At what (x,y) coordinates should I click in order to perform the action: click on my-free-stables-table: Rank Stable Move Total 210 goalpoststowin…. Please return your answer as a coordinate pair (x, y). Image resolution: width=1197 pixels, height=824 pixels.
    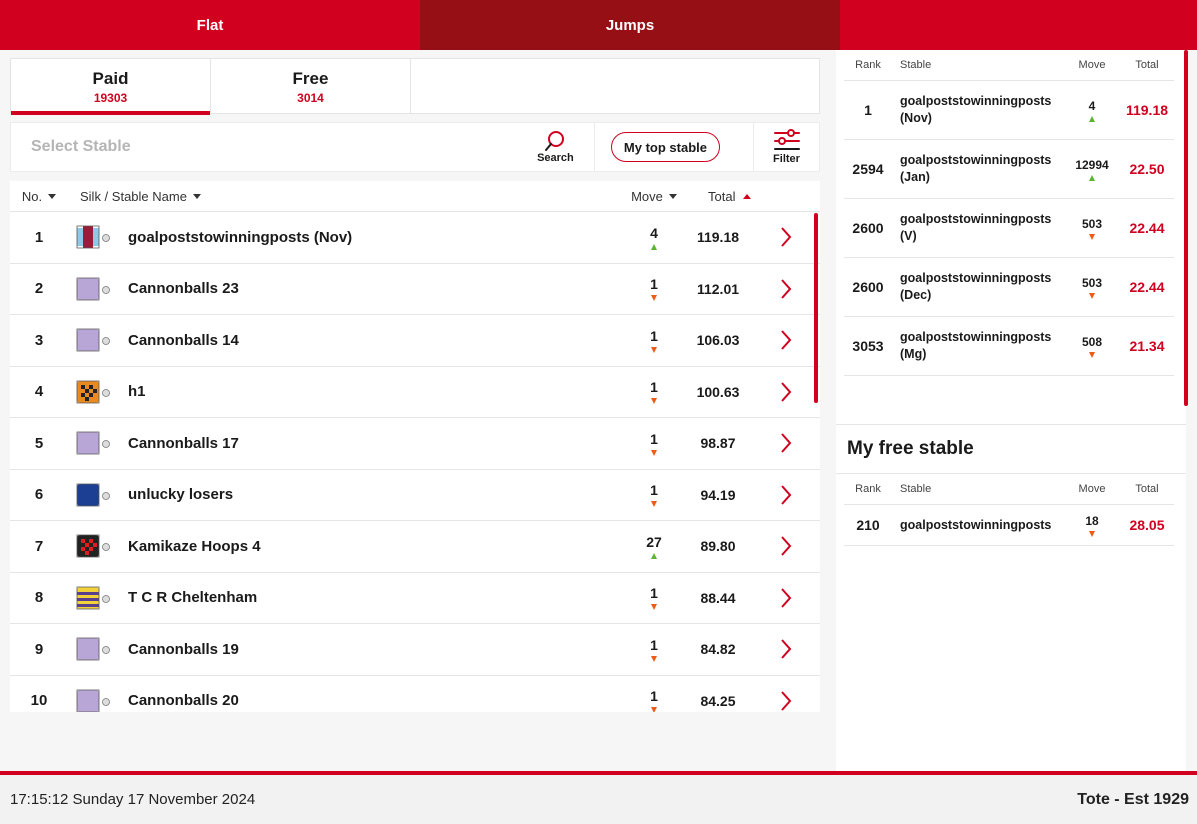
    Looking at the image, I should click on (1009, 510).